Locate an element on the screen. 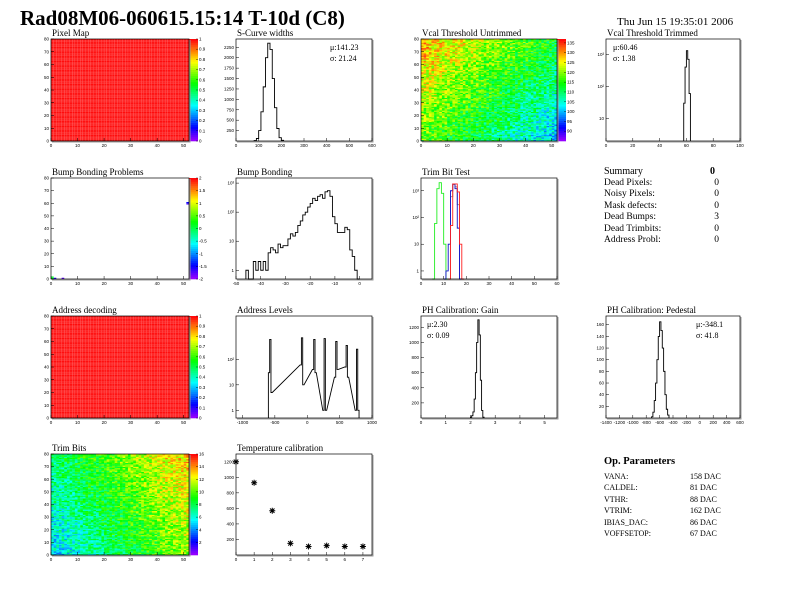  x-tick-label: 600 is located at coordinates (372, 145).